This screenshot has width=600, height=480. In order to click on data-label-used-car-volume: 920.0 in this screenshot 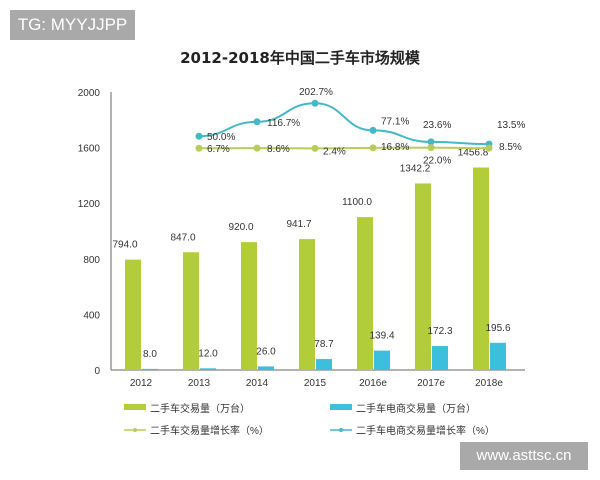, I will do `click(240, 227)`.